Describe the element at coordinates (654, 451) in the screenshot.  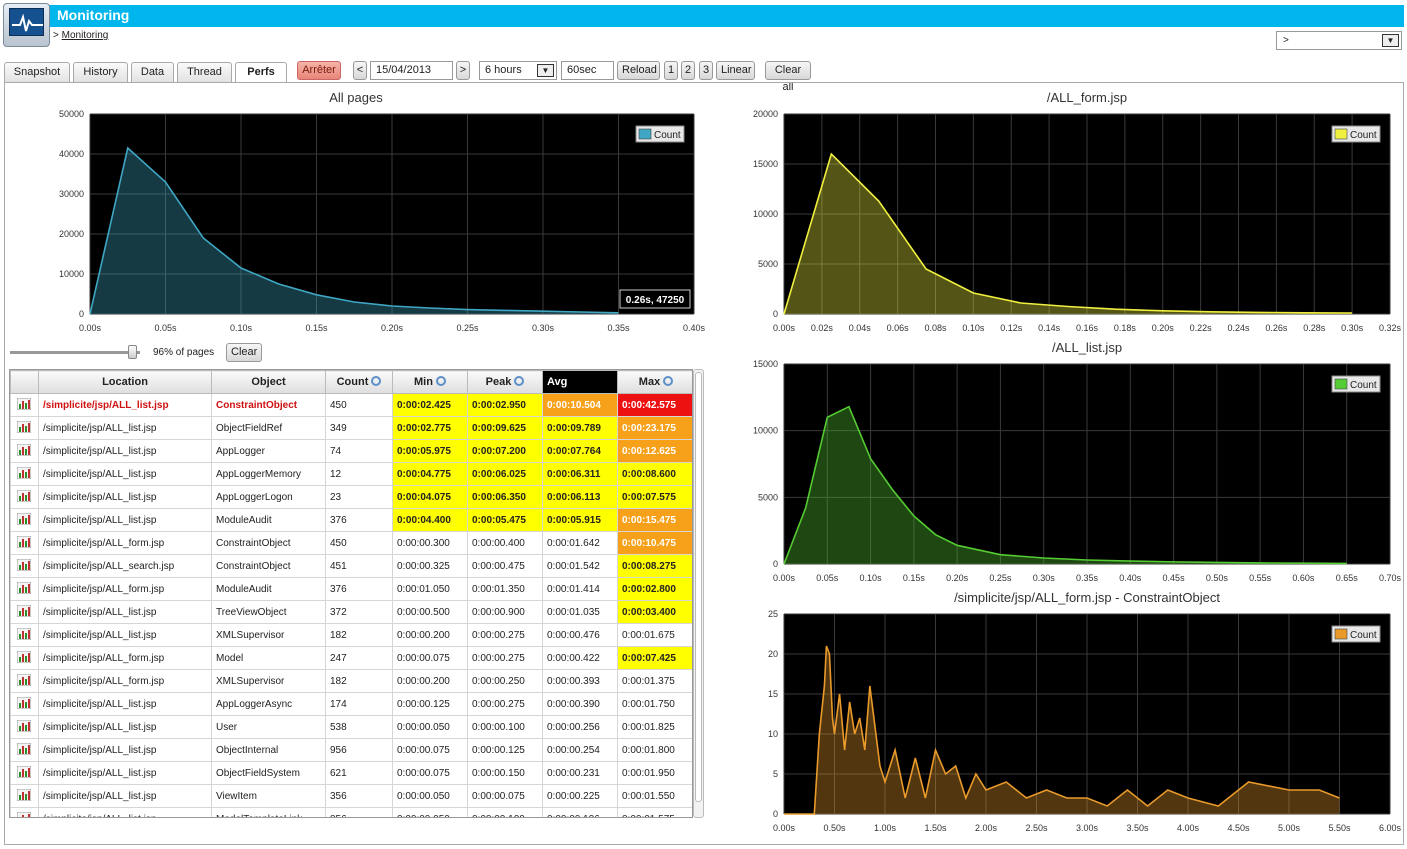
I see `row-max: 0:00:12.625` at that location.